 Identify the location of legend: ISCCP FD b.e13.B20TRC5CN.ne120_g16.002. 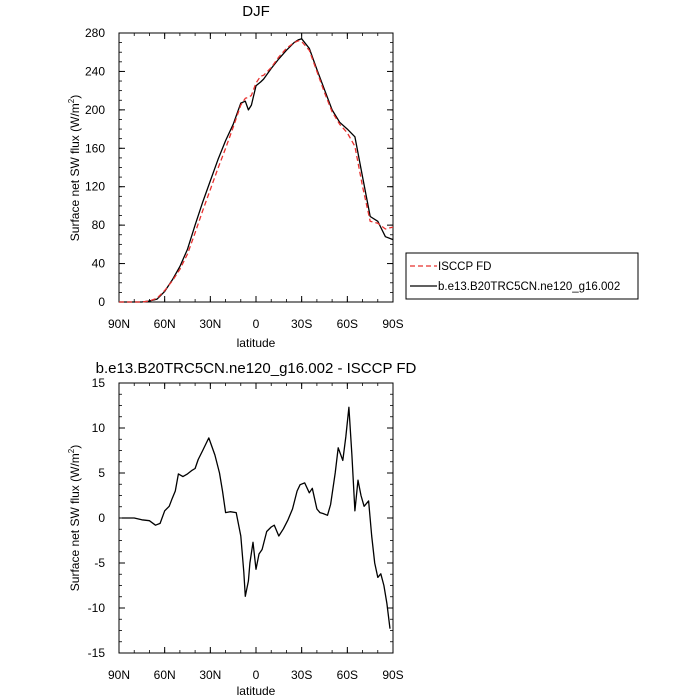
(522, 276).